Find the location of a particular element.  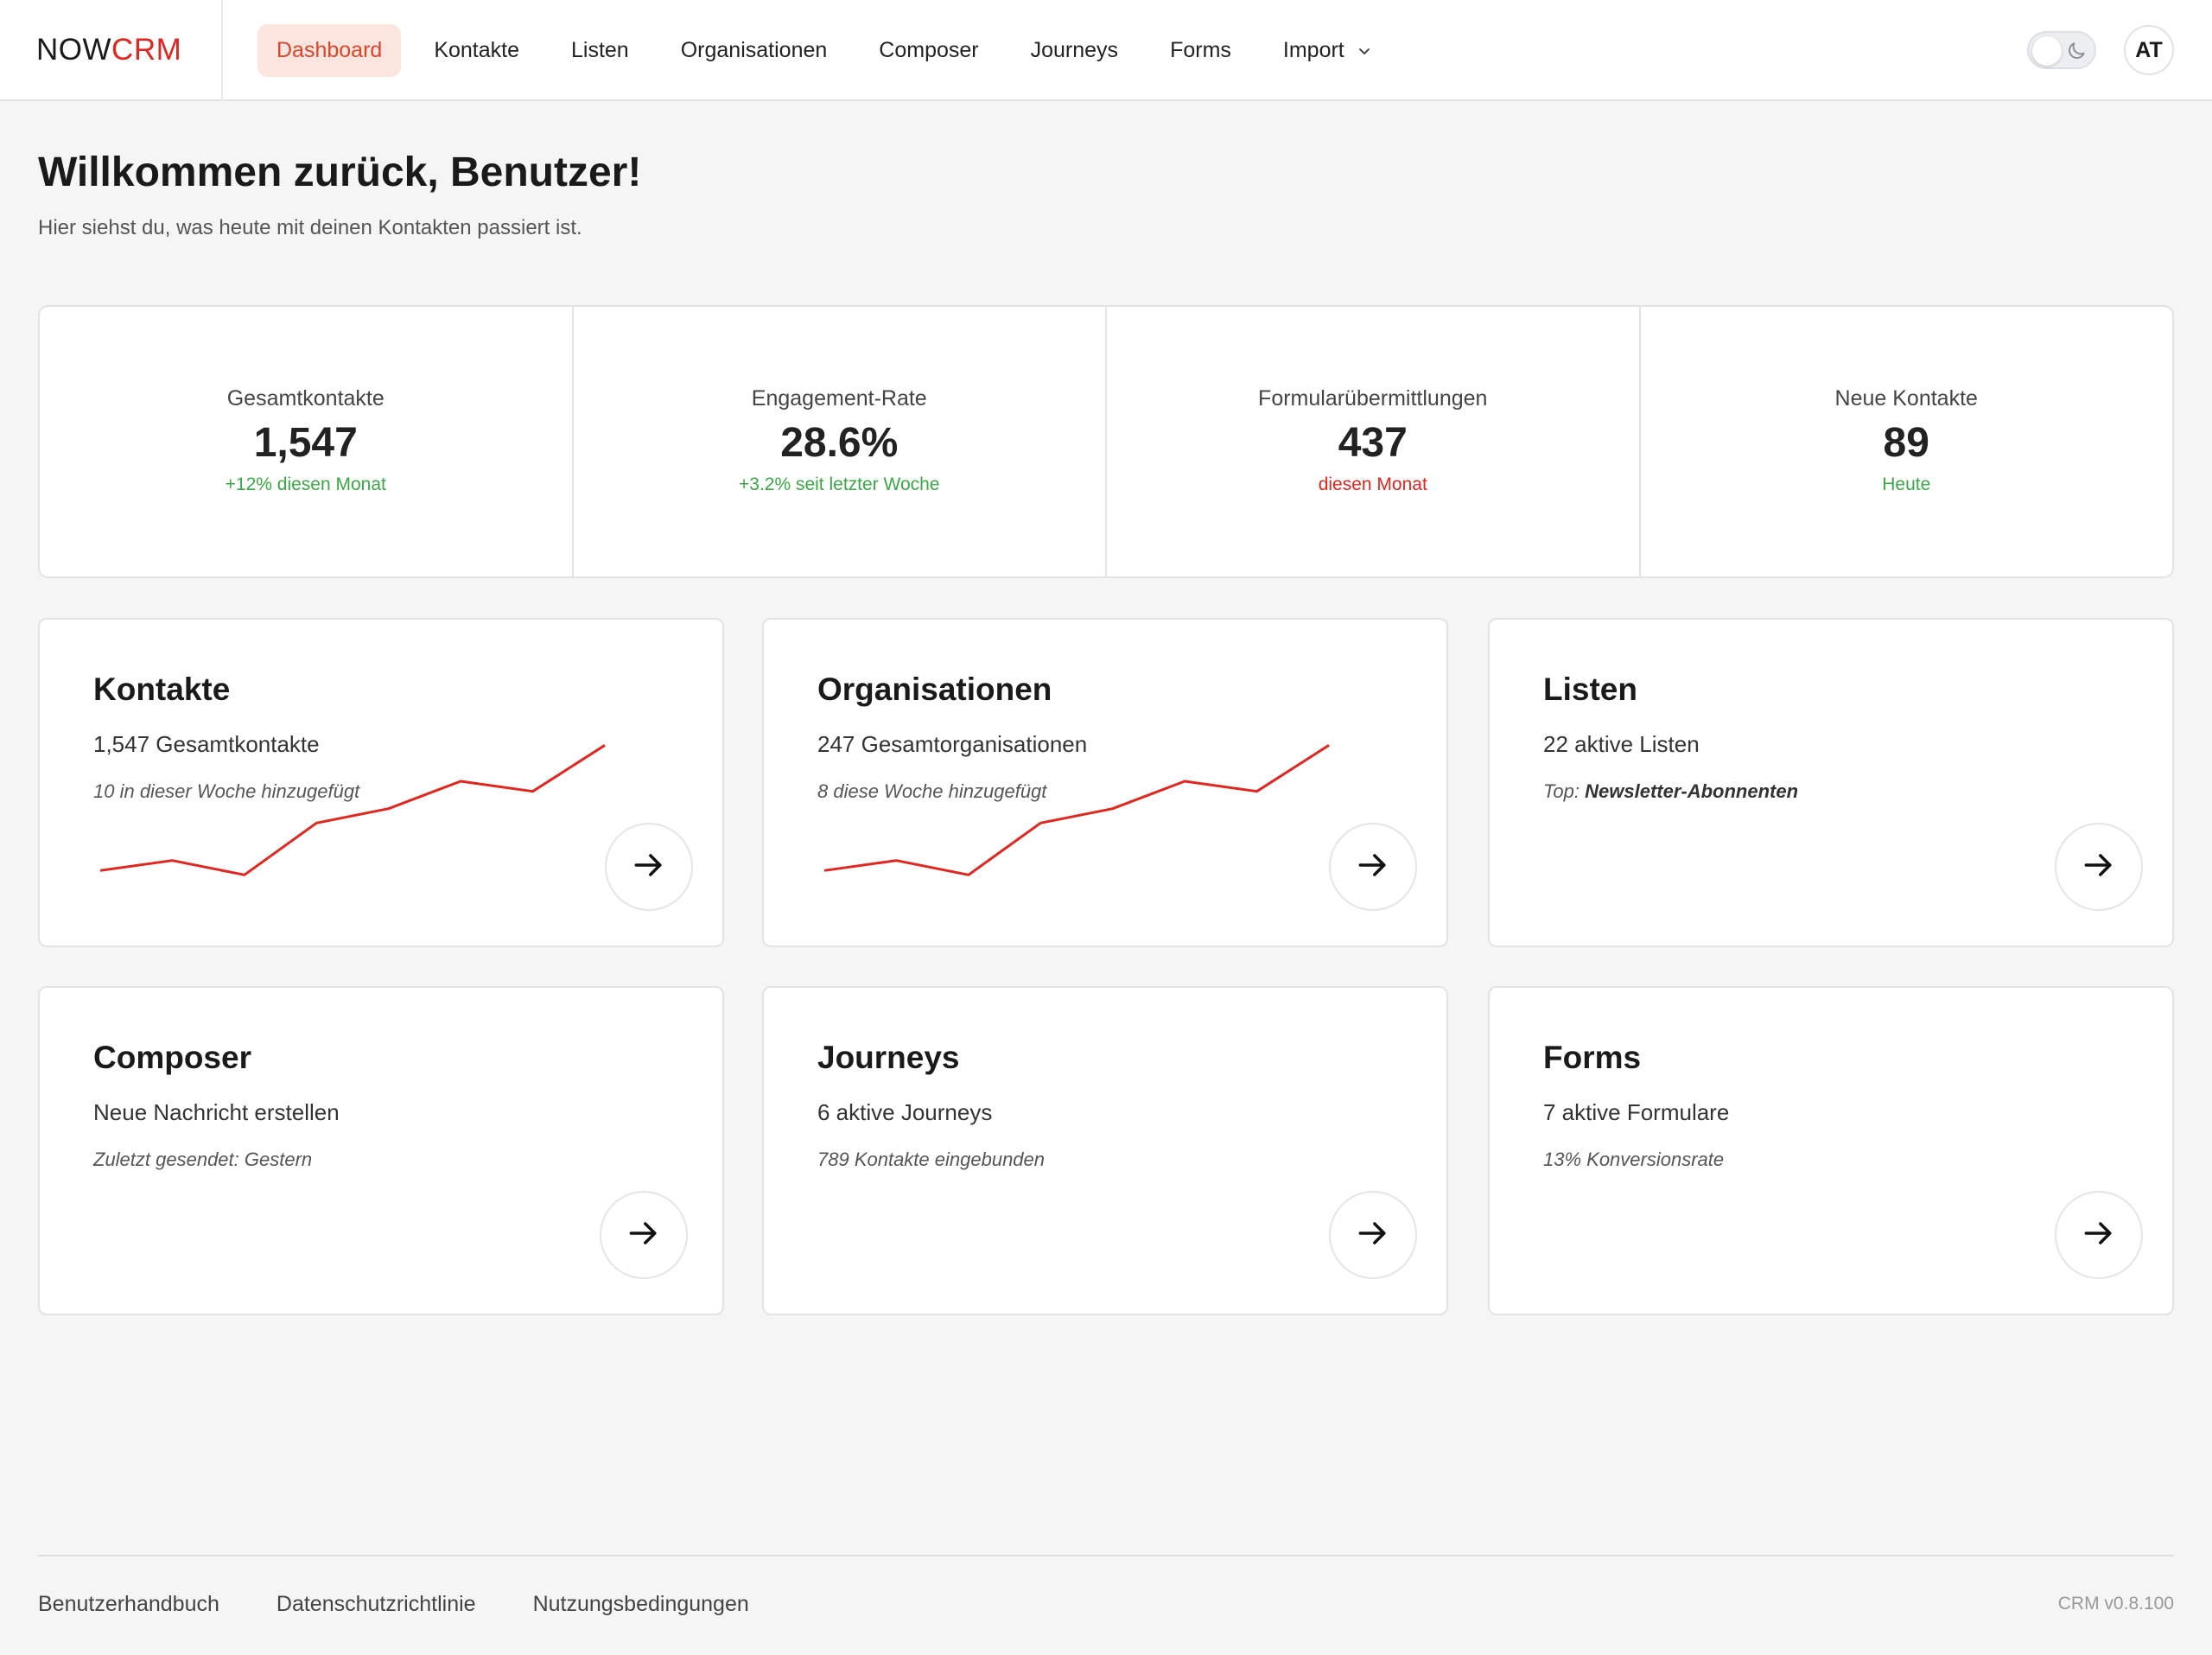

kontakte-sparkline is located at coordinates (352, 810).